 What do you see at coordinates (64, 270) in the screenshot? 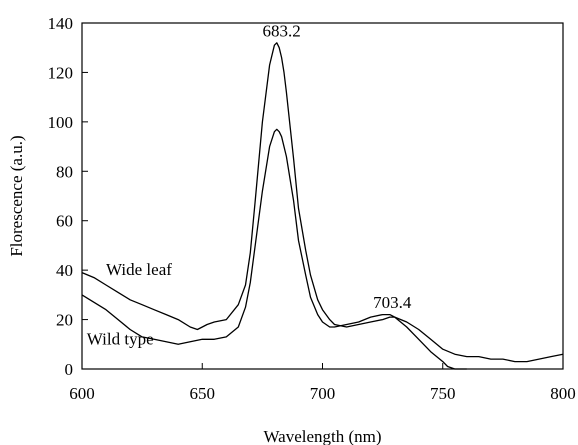
I see `y-tick-label-40: 40` at bounding box center [64, 270].